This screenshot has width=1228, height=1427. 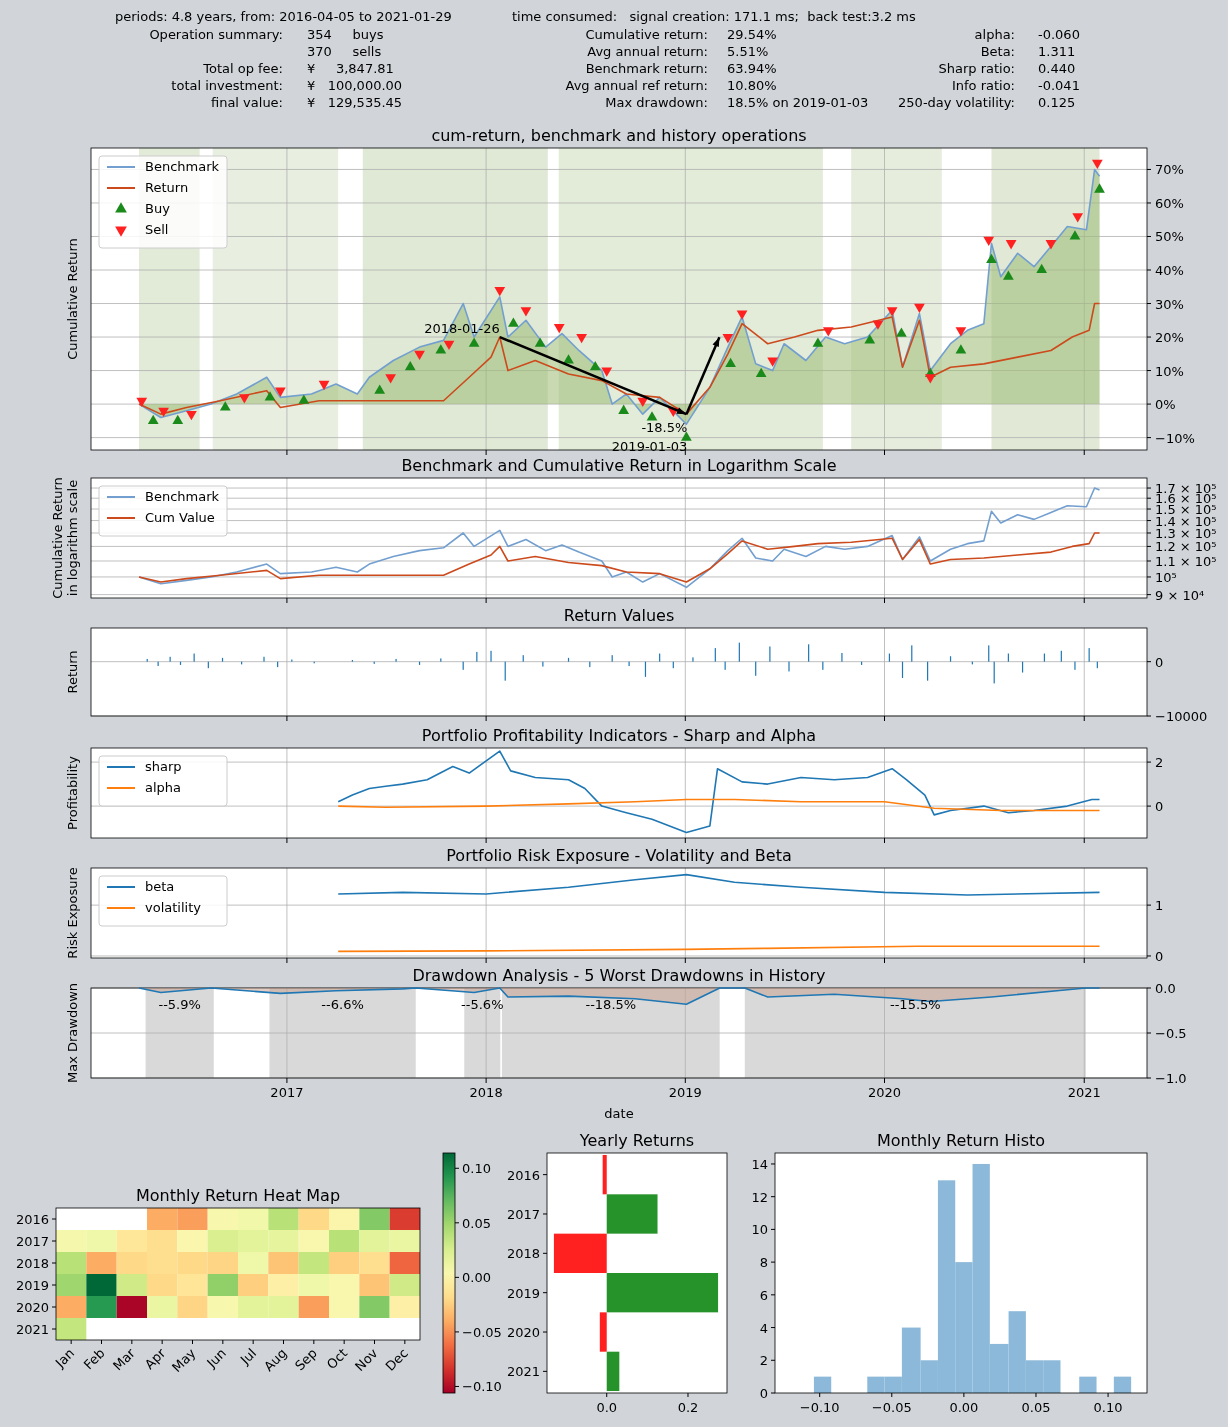 I want to click on y-tick-label: 2020, so click(x=32, y=1307).